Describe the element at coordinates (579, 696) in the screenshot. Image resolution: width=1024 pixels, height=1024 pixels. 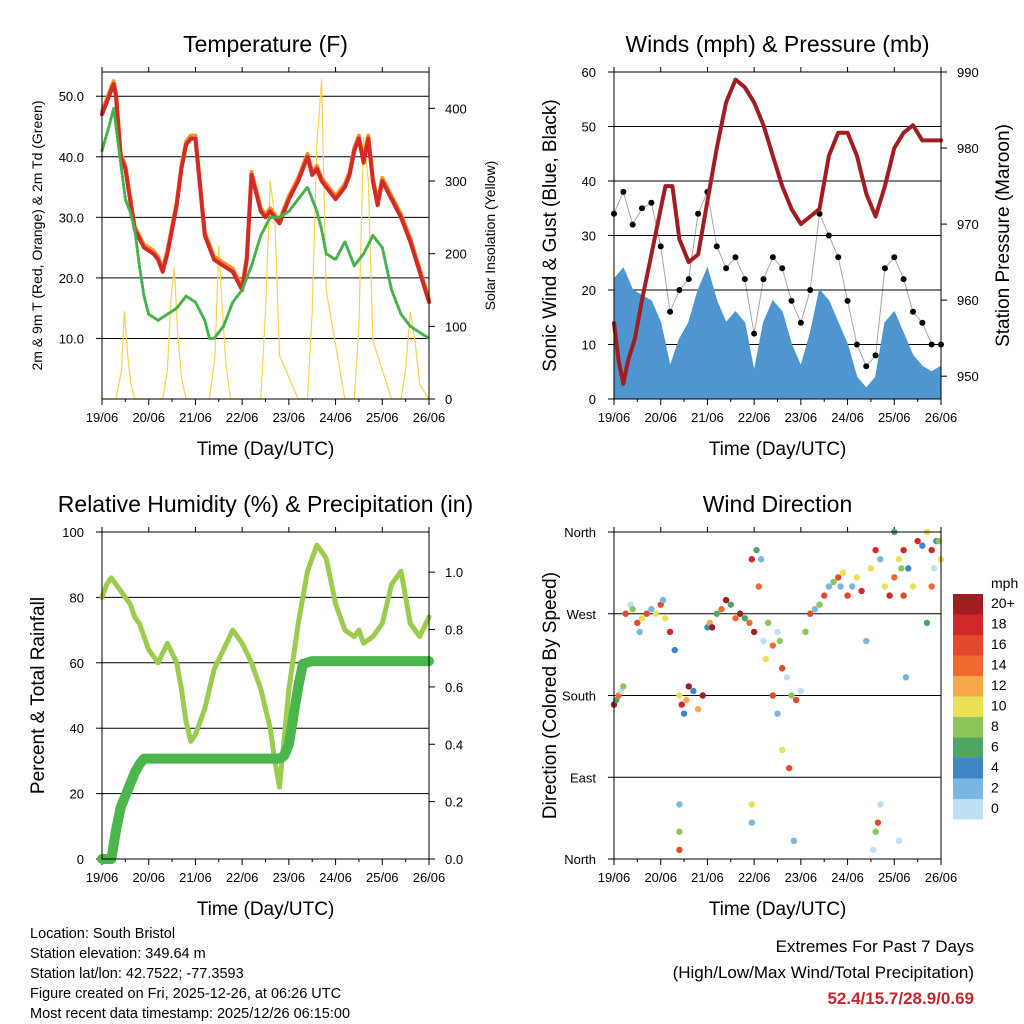
I see `y-tick-label: South` at that location.